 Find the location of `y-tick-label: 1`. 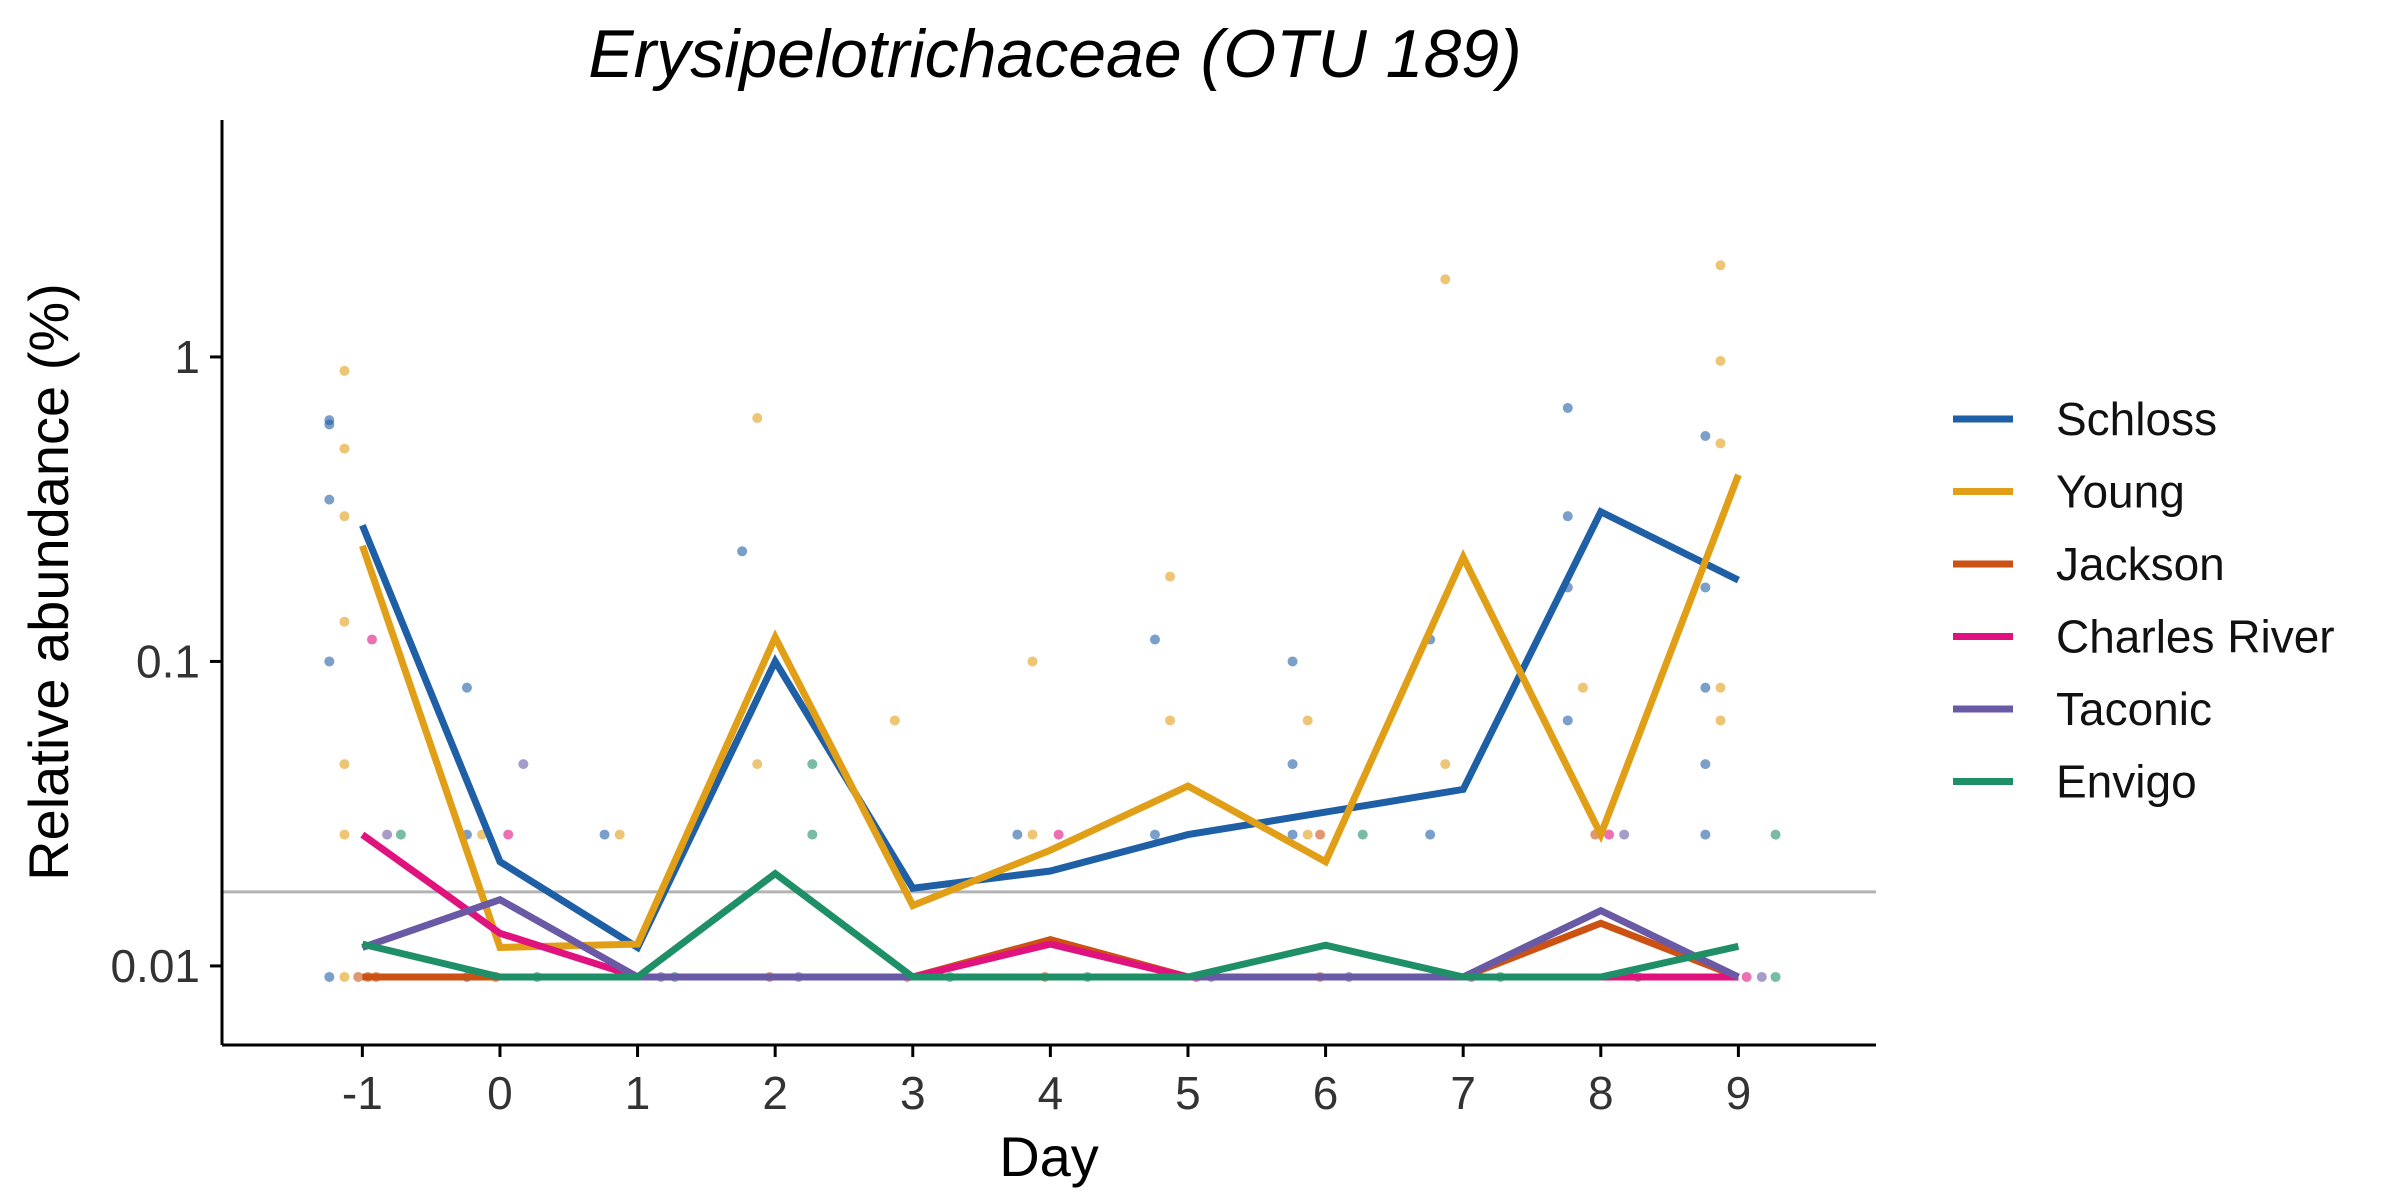

y-tick-label: 1 is located at coordinates (187, 357).